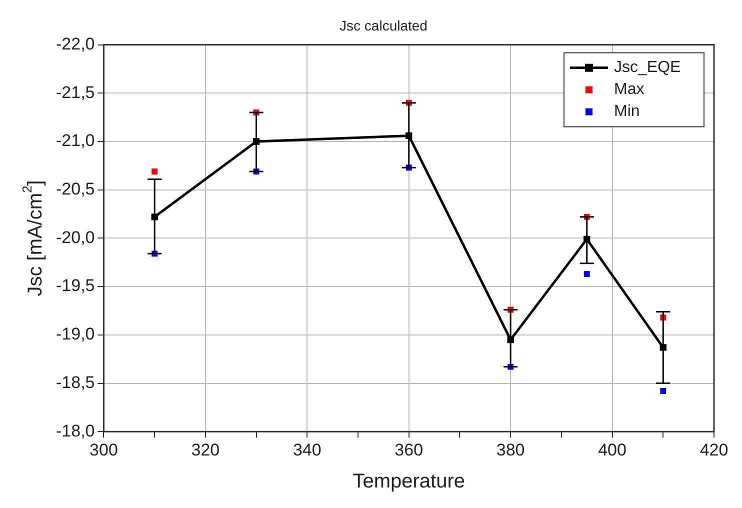 The height and width of the screenshot is (508, 742). I want to click on x-tick-label: 340, so click(307, 450).